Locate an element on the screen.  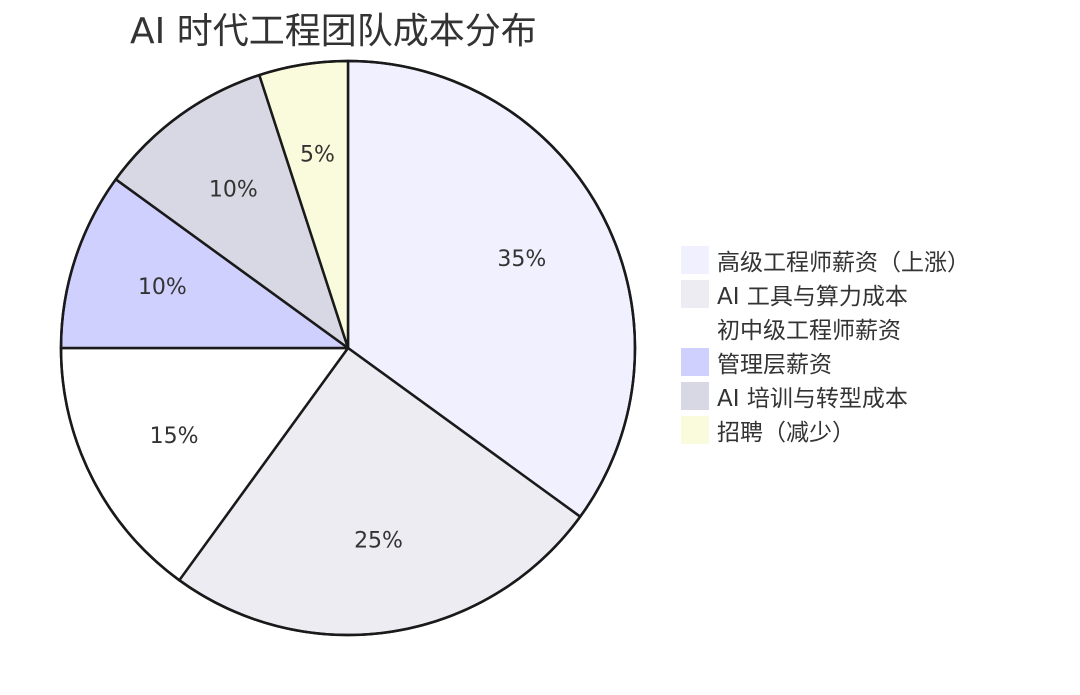
legend-label: 招聘（减少） is located at coordinates (786, 433).